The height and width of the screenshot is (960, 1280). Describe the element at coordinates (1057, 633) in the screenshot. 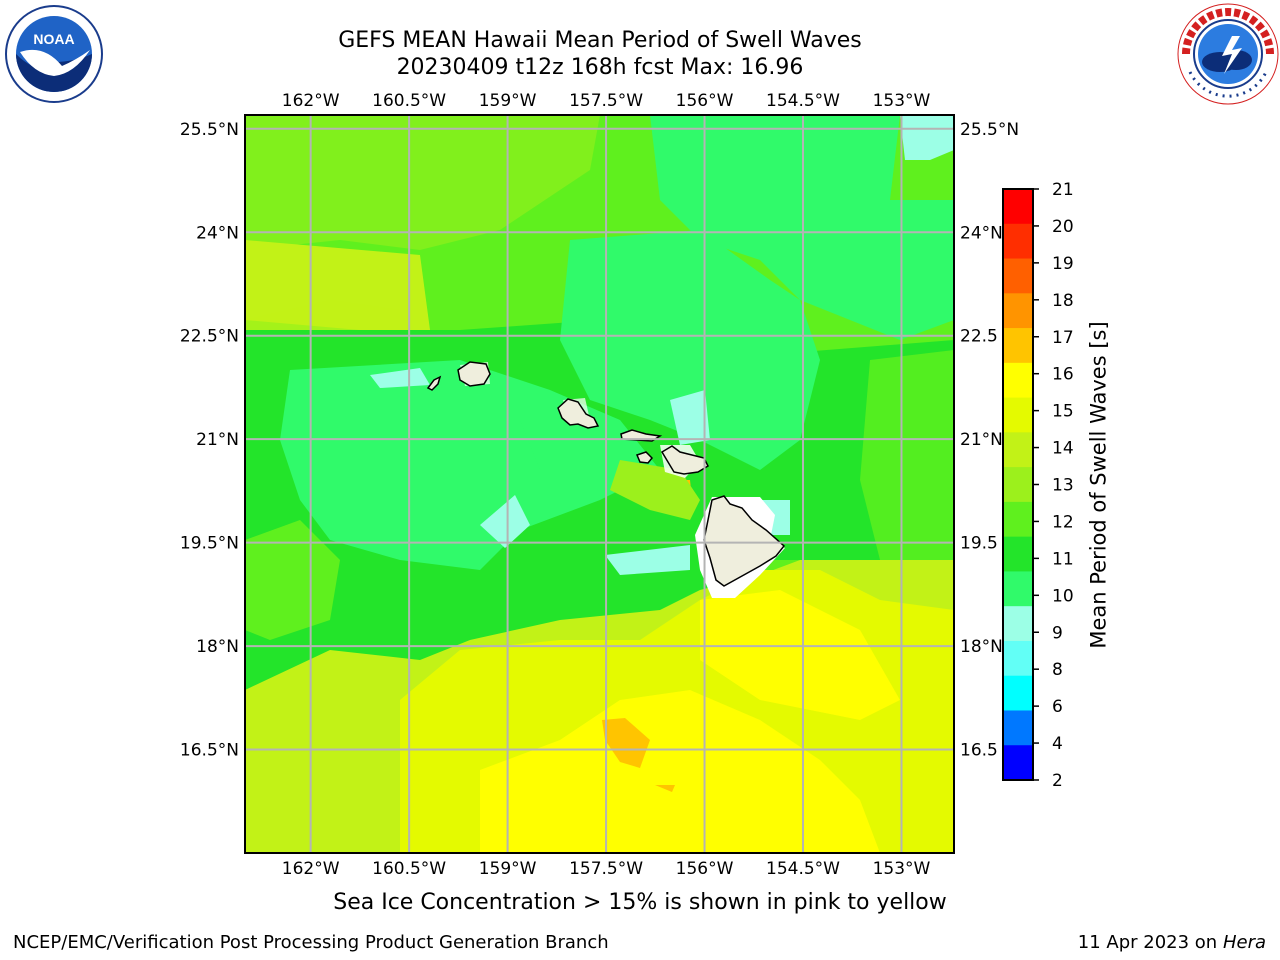

I see `colorbar-tick-label: 9` at that location.